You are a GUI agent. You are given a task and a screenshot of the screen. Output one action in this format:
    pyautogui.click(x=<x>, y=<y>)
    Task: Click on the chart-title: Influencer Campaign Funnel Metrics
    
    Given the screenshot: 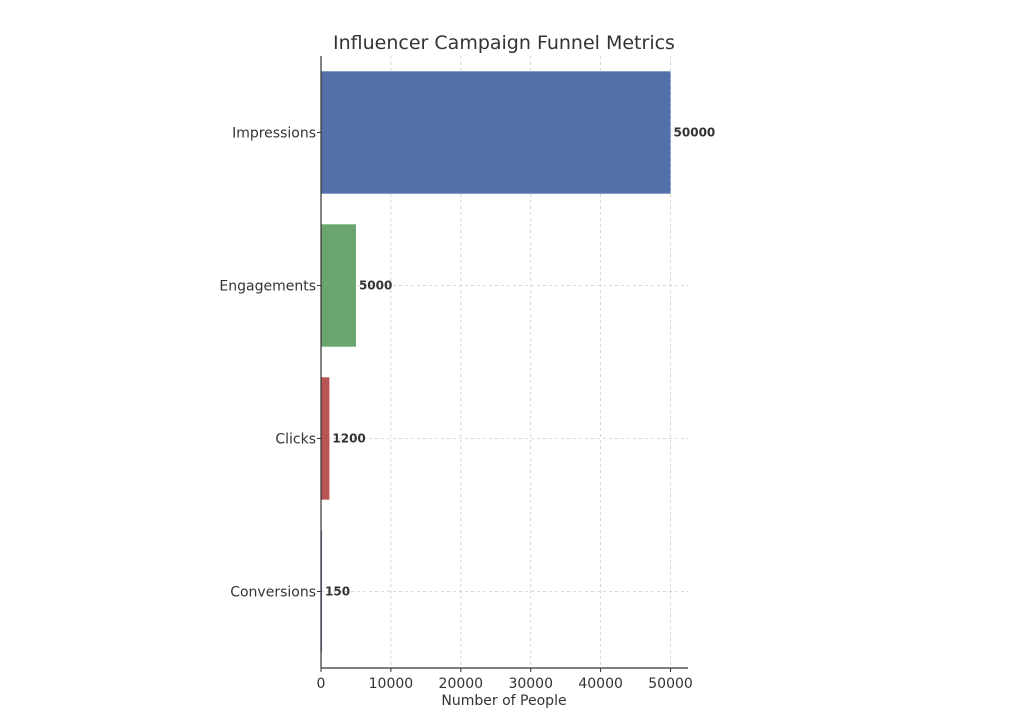 What is the action you would take?
    pyautogui.click(x=504, y=43)
    